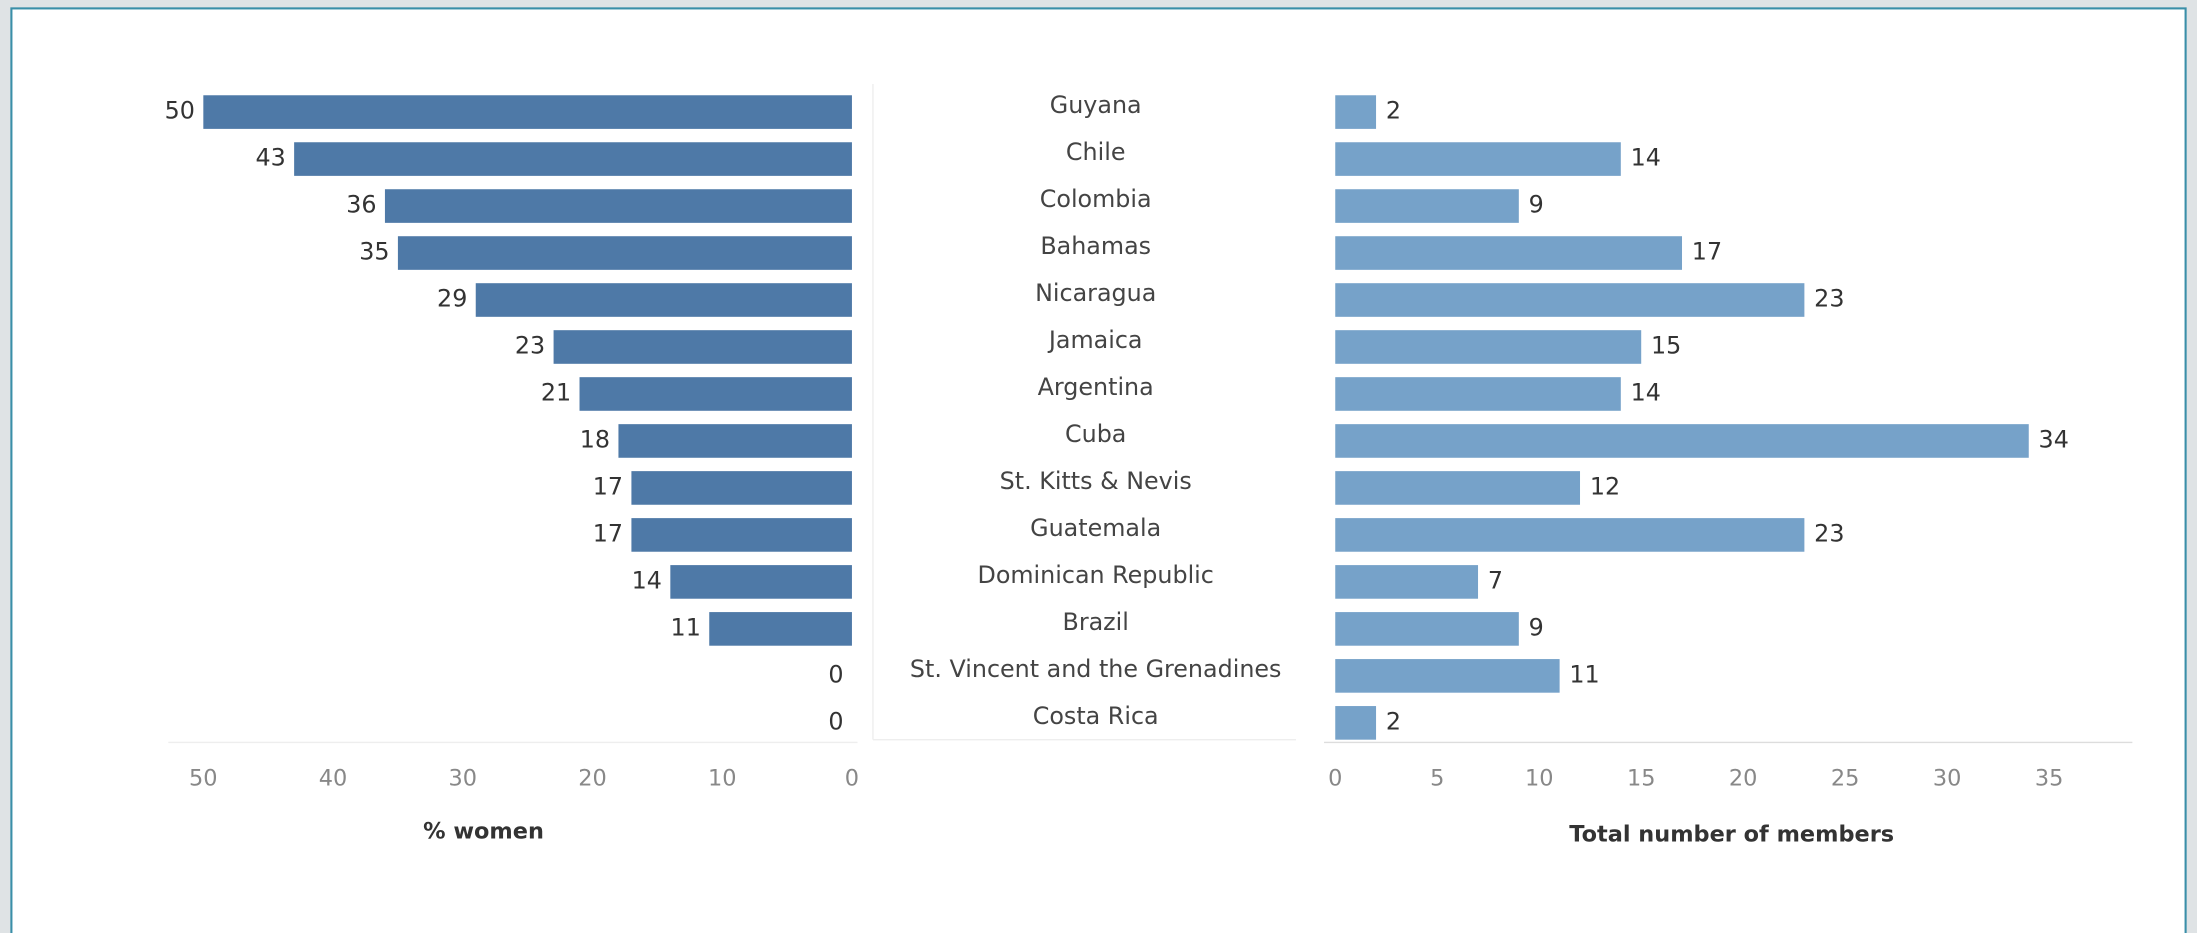 Image resolution: width=2197 pixels, height=933 pixels. Describe the element at coordinates (203, 778) in the screenshot. I see `x-tick-label: 50` at that location.